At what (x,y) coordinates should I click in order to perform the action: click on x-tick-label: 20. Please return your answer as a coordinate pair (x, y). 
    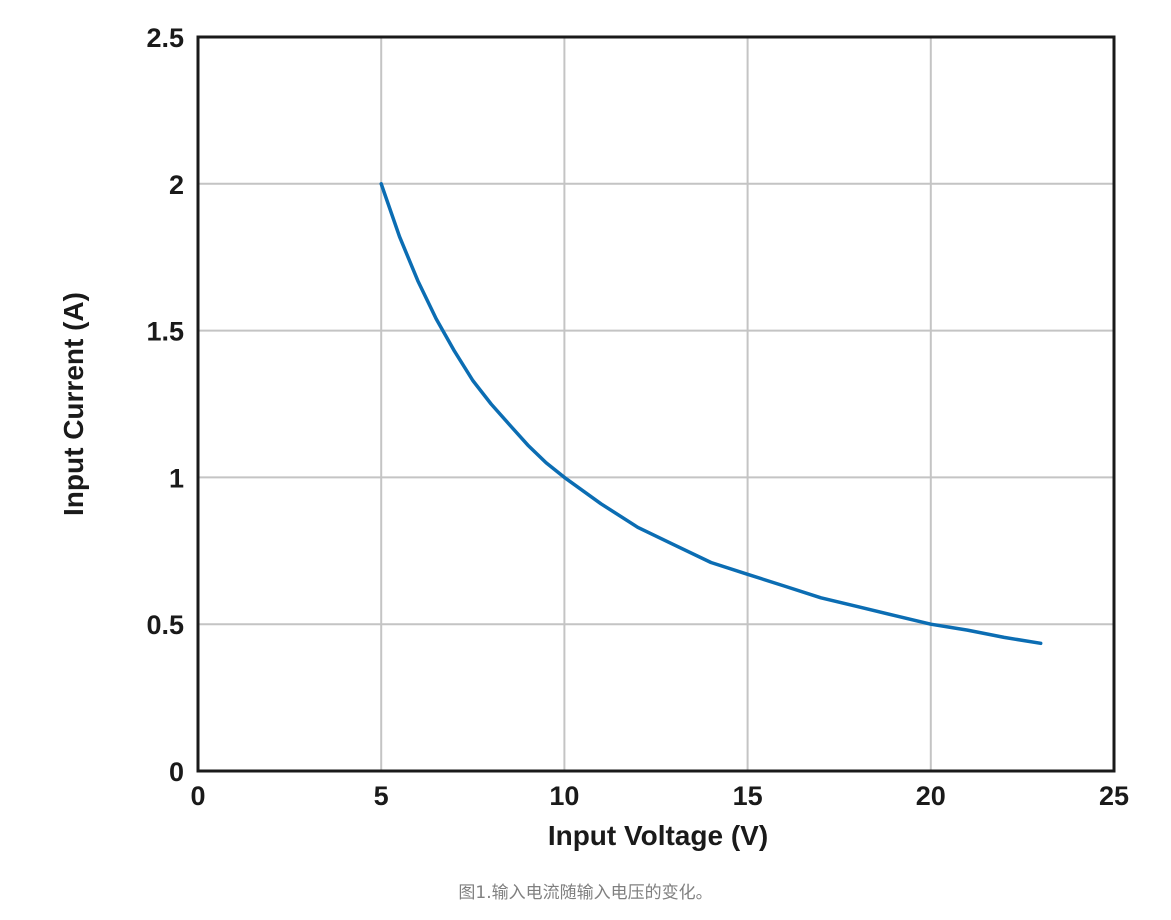
    Looking at the image, I should click on (931, 796).